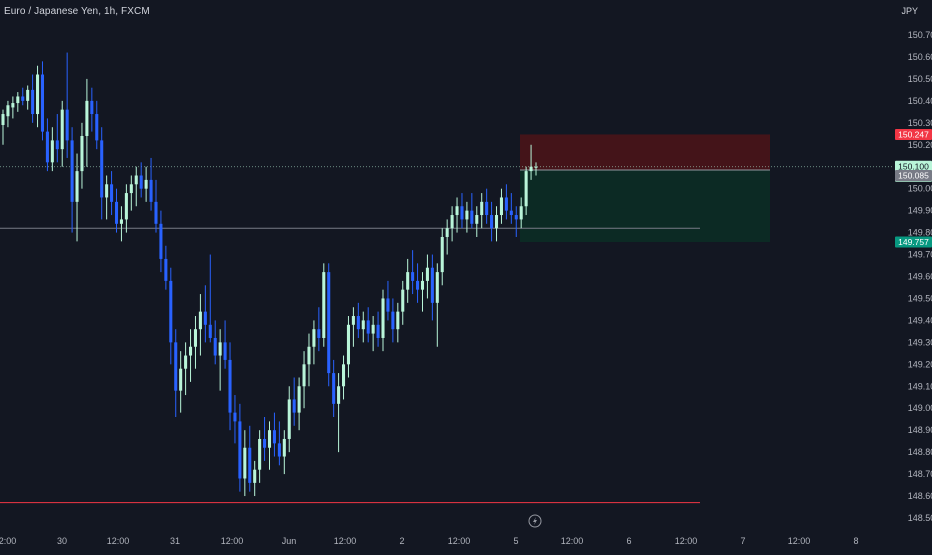 The height and width of the screenshot is (555, 932). Describe the element at coordinates (535, 521) in the screenshot. I see `lightning-icon` at that location.